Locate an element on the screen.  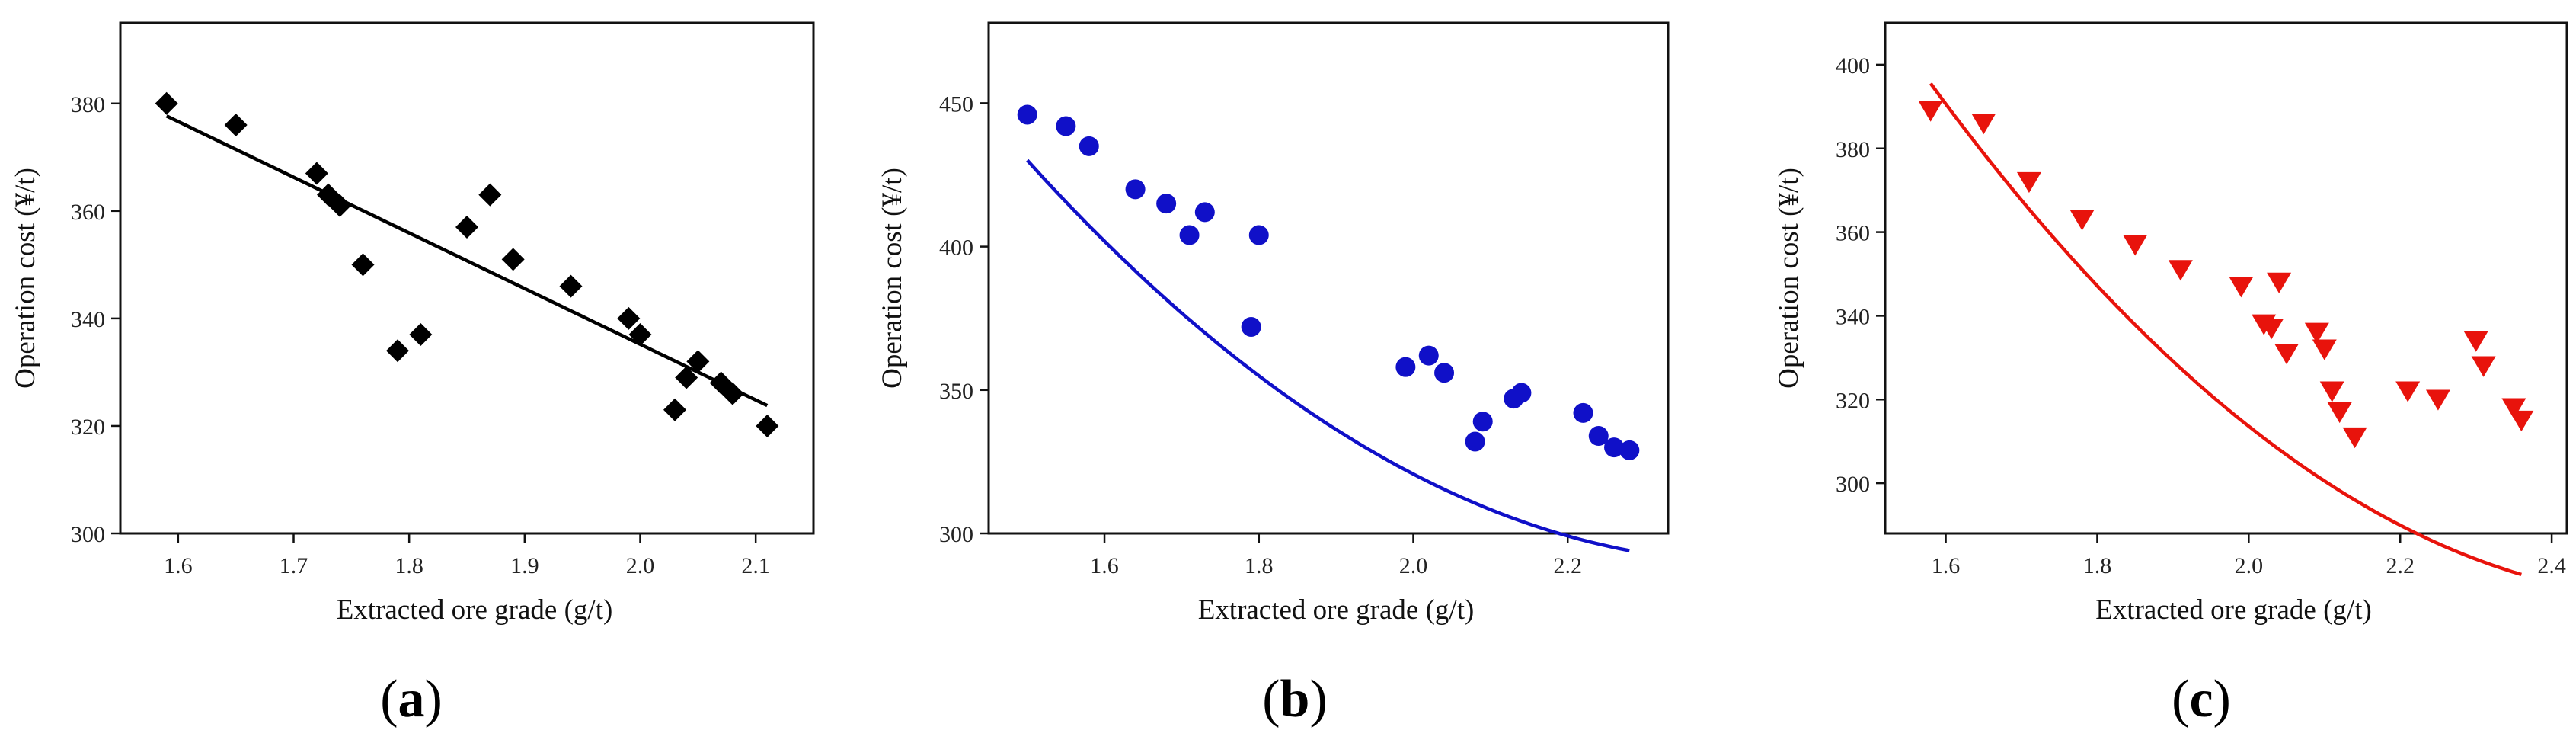
panel-letter: a is located at coordinates (412, 699).